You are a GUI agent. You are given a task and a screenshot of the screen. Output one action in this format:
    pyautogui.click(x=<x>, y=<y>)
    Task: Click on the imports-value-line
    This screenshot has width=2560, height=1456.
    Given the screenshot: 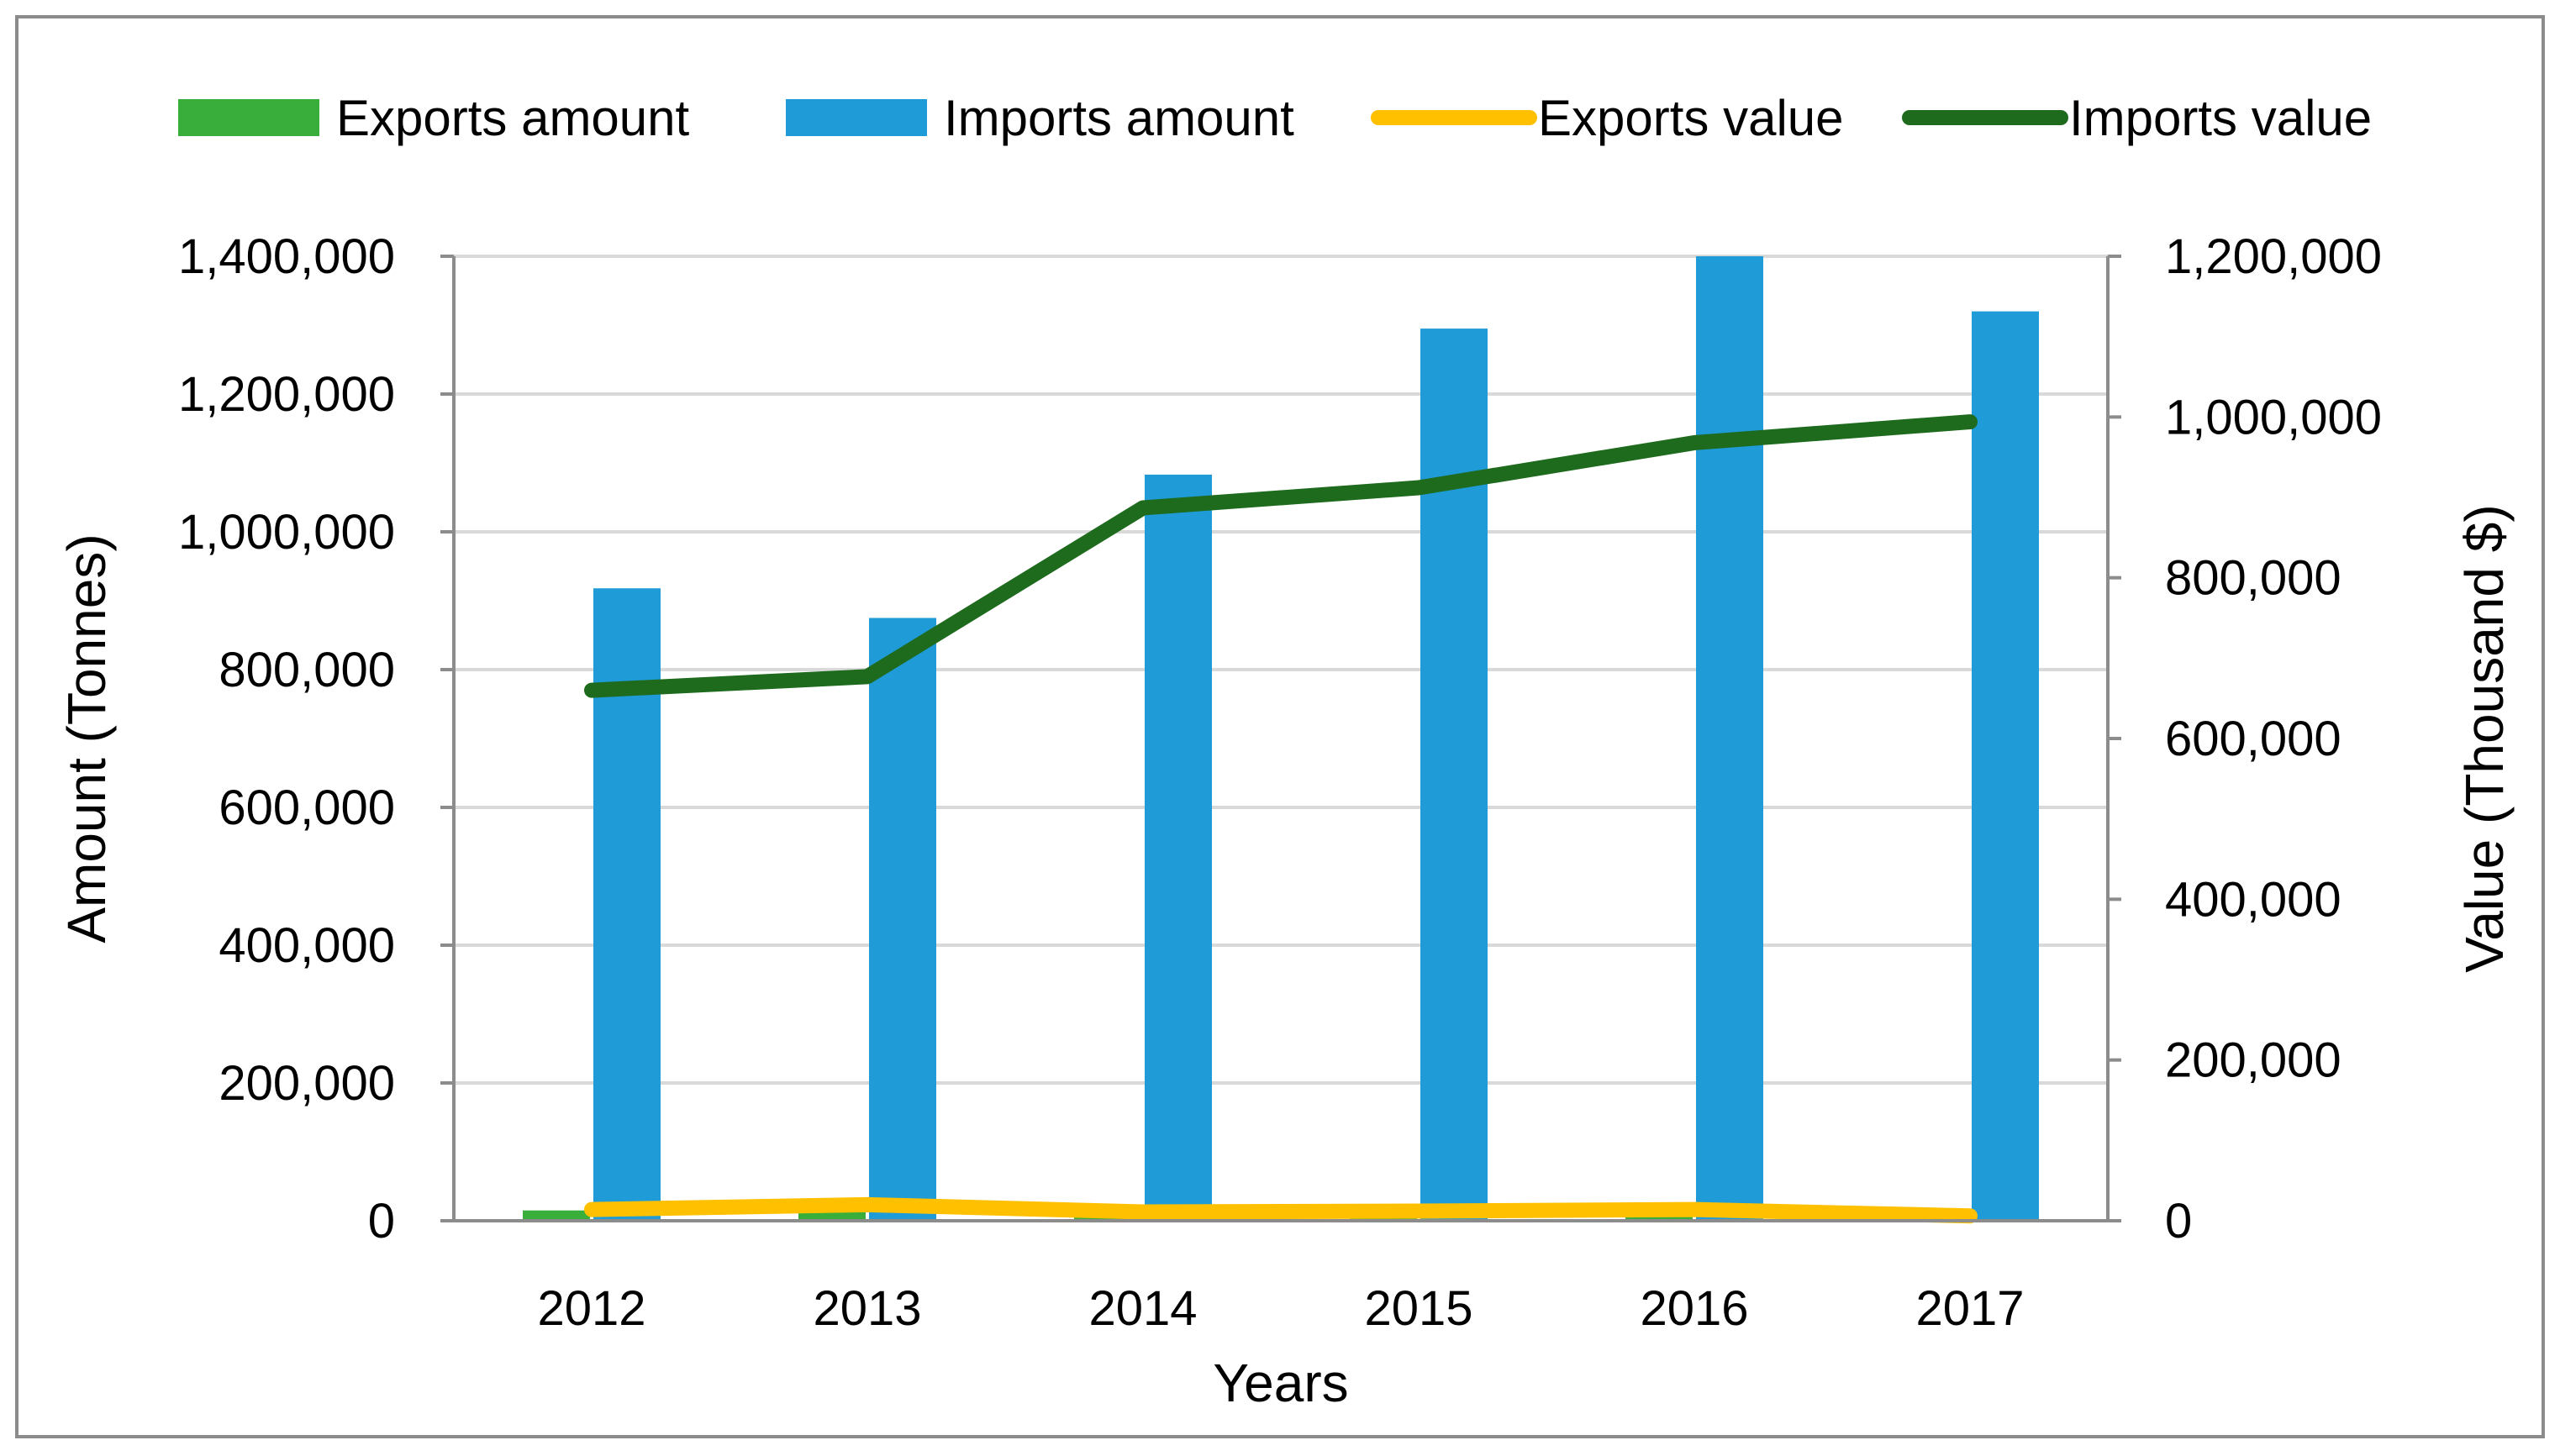 What is the action you would take?
    pyautogui.click(x=1281, y=556)
    